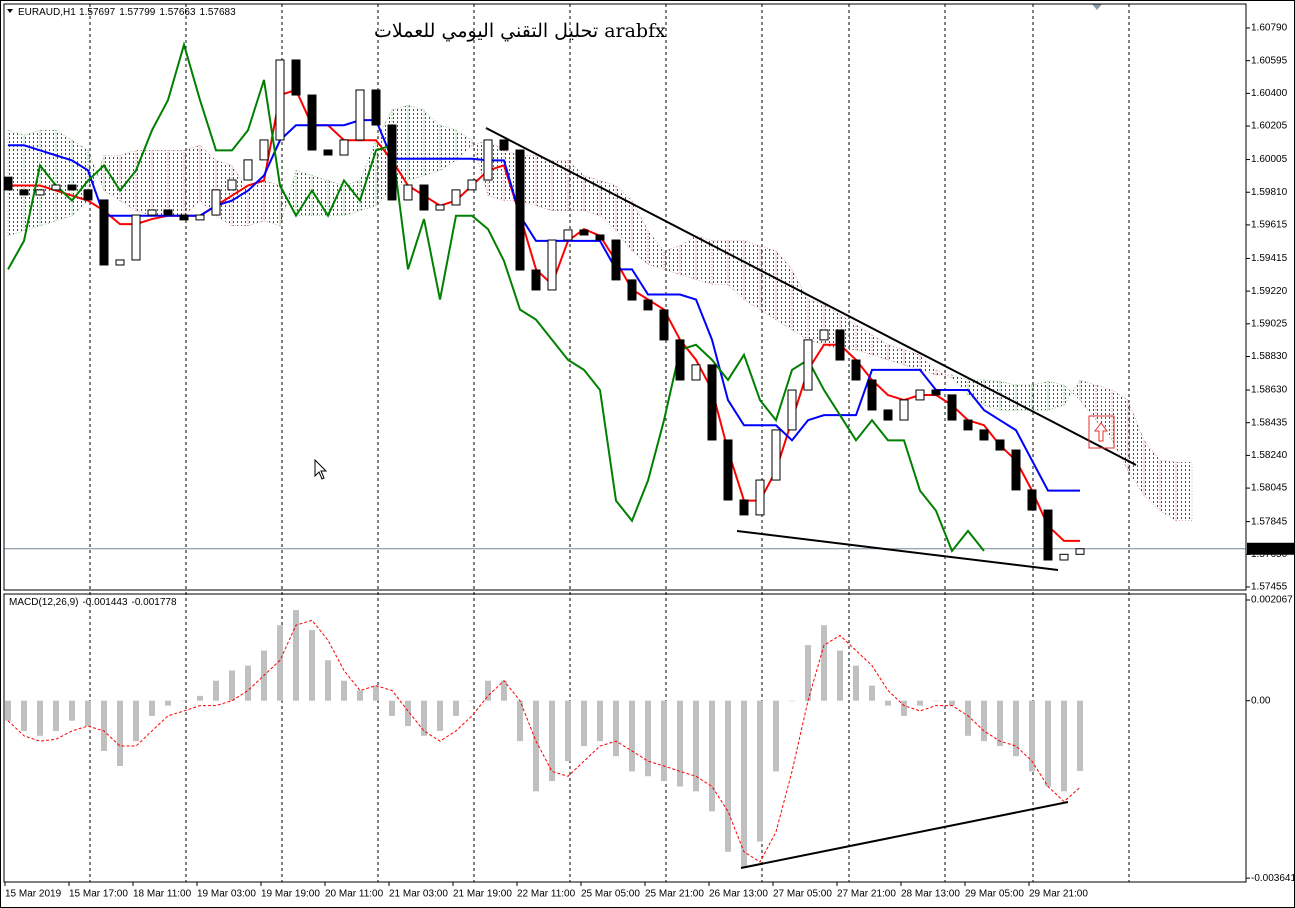  Describe the element at coordinates (674, 894) in the screenshot. I see `x-tick-label: 25 Mar 21:00` at that location.